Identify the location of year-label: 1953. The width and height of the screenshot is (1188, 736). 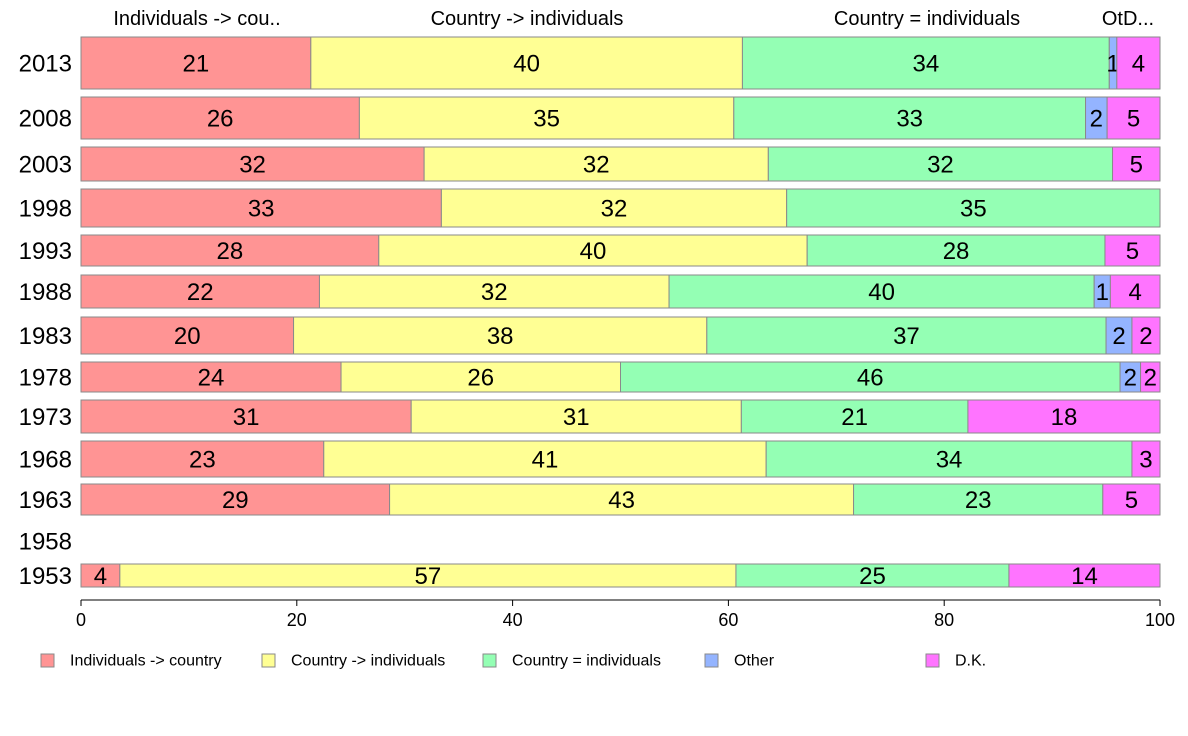
(45, 576).